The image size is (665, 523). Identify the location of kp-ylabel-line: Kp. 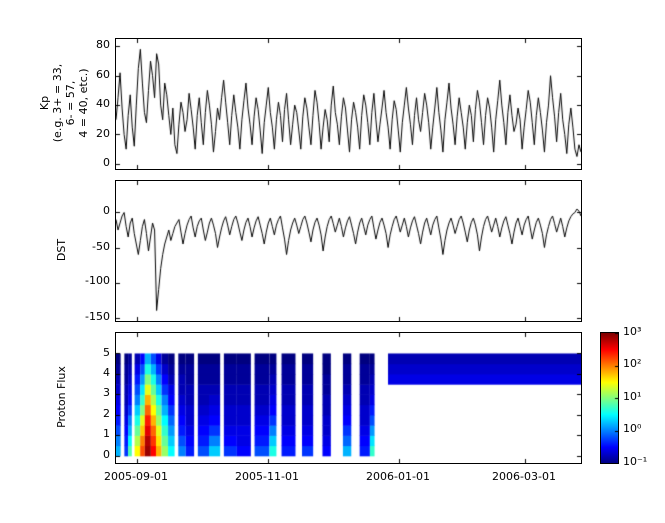
(44, 103).